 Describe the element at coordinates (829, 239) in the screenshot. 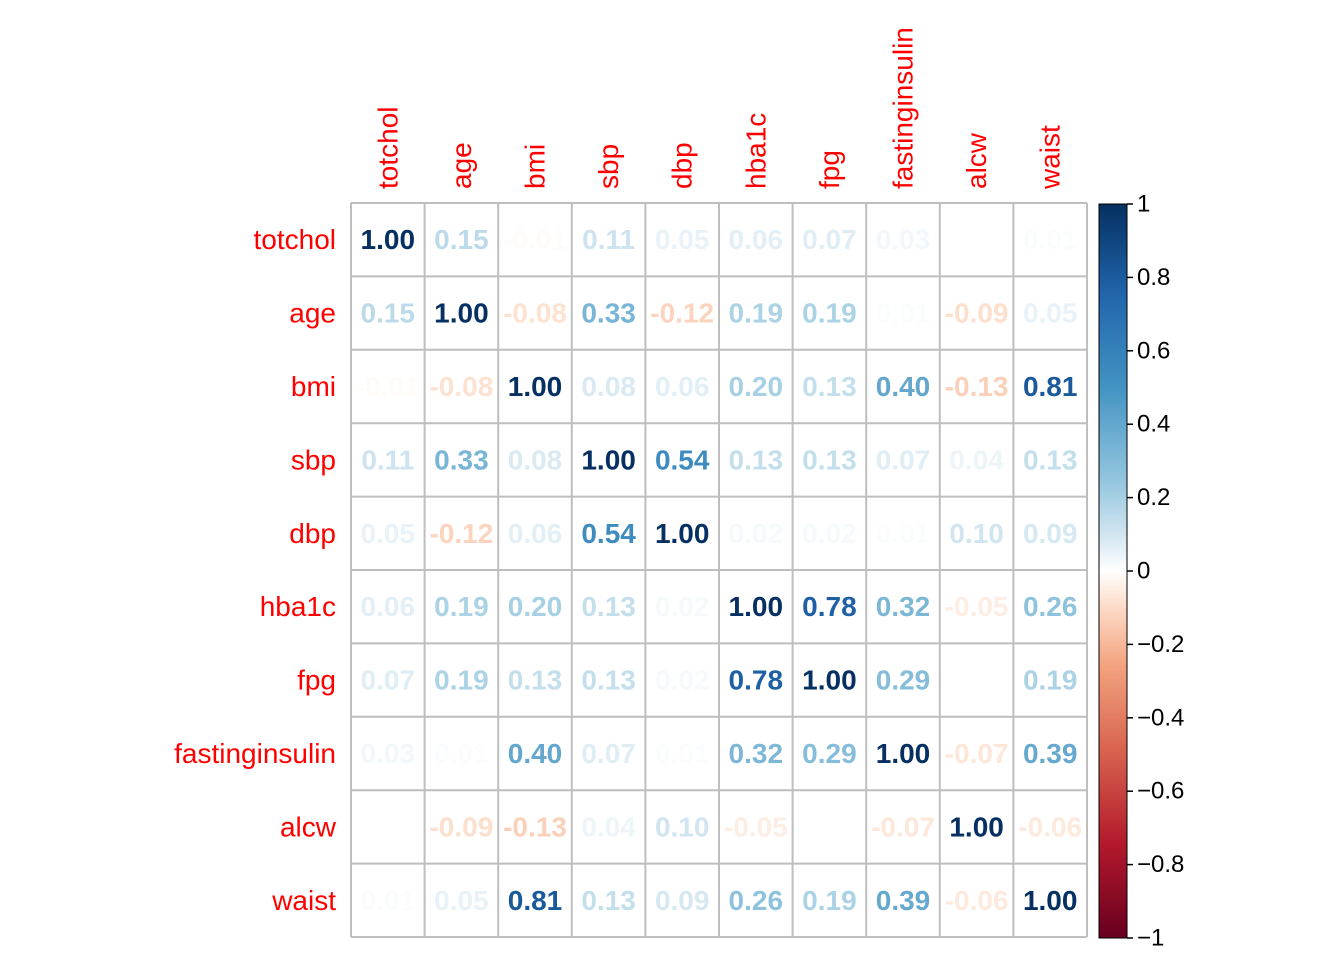

I see `cell-value-totchol-fpg: 0.07` at that location.